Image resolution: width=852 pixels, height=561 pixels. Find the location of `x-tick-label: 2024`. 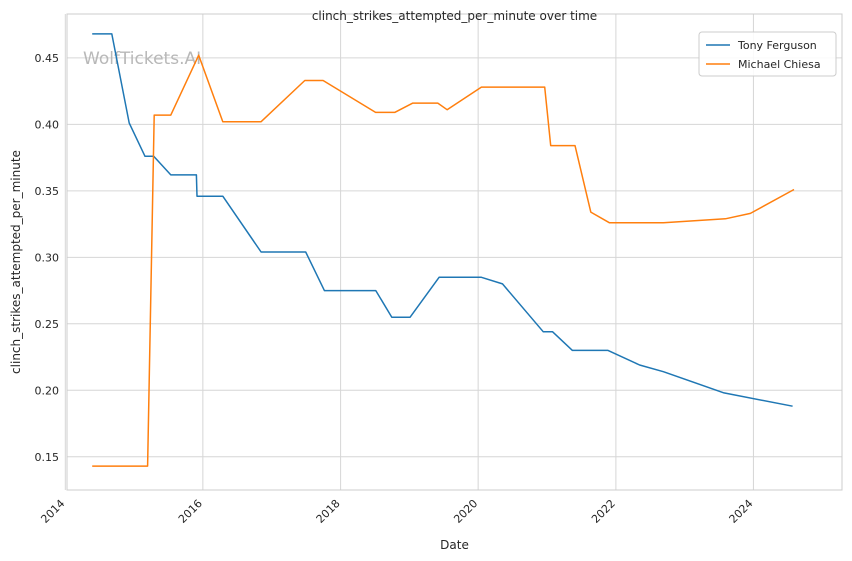

x-tick-label: 2024 is located at coordinates (741, 511).